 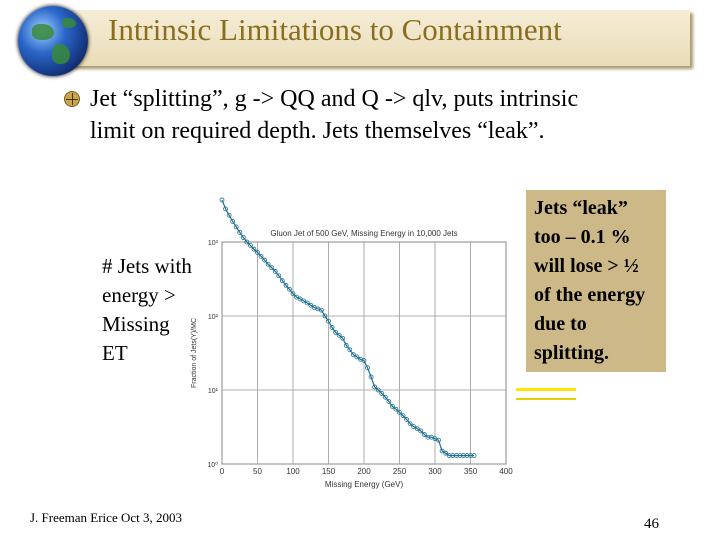 What do you see at coordinates (106, 517) in the screenshot?
I see `footer-text: J. Freeman Erice Oct 3, 2003` at bounding box center [106, 517].